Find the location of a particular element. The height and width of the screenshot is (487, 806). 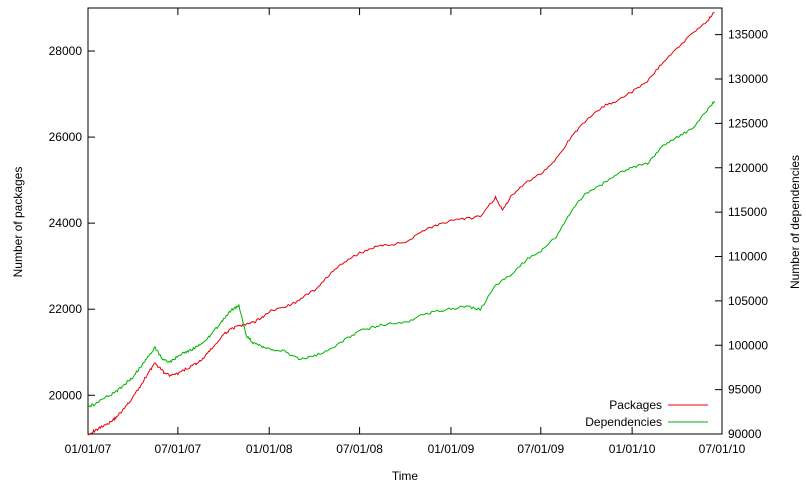

right-tick-label: 105000 is located at coordinates (748, 301).